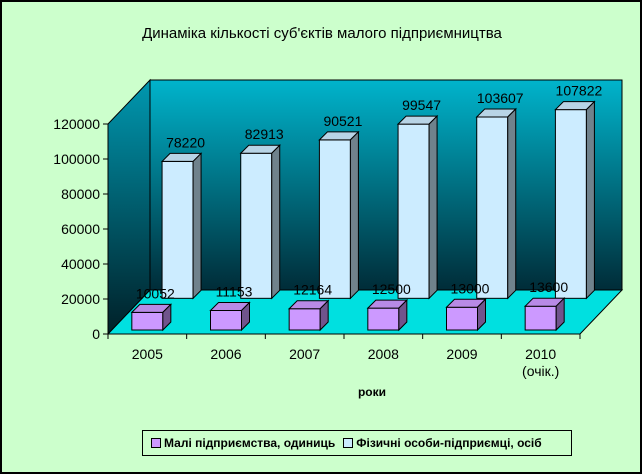 The height and width of the screenshot is (474, 642). Describe the element at coordinates (185, 142) in the screenshot. I see `data-label: 78220` at that location.